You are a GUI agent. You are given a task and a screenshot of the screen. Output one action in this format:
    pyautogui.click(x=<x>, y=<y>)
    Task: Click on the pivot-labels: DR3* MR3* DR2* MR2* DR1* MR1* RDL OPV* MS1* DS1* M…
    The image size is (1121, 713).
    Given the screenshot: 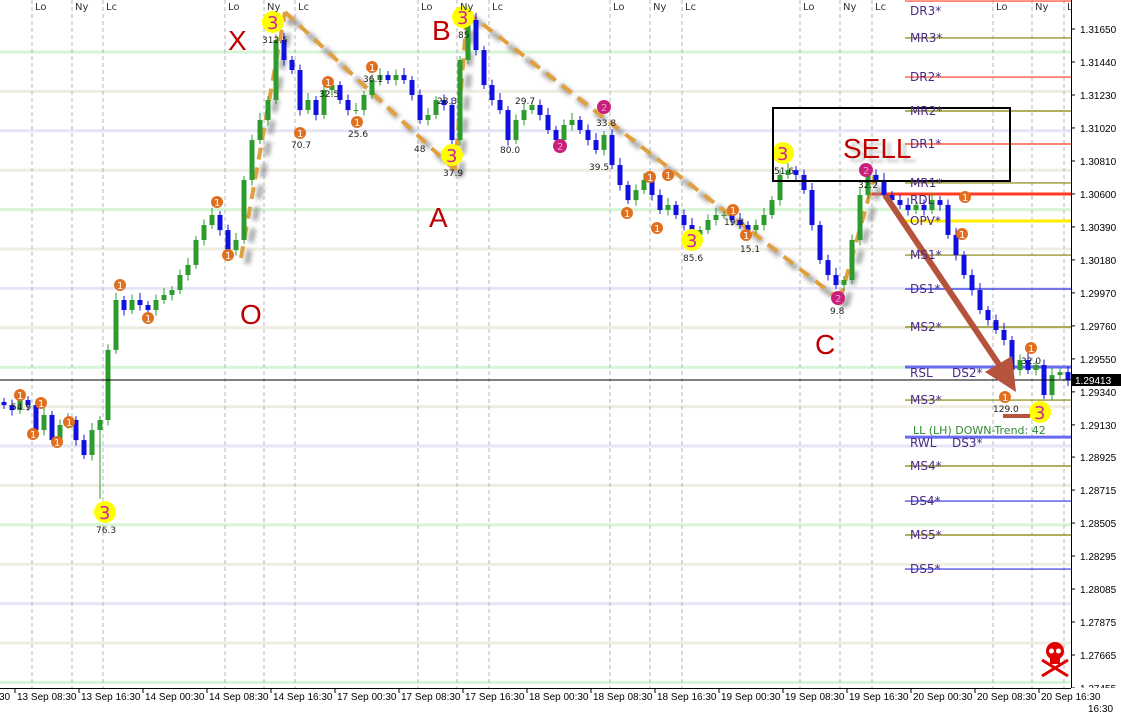 What is the action you would take?
    pyautogui.click(x=946, y=290)
    